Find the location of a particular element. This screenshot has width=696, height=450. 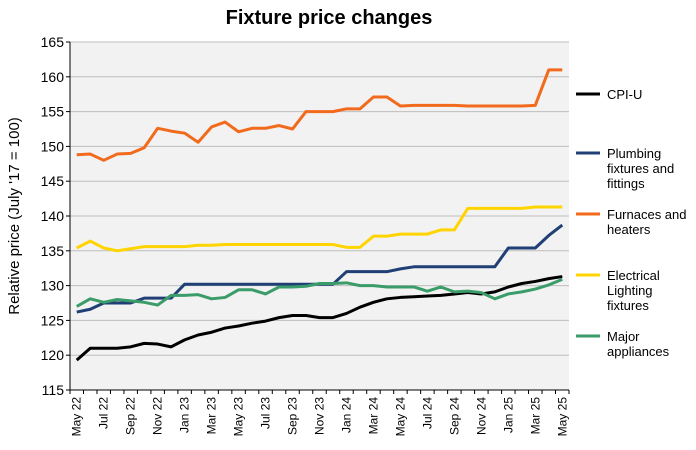

legend-label: Furnaces and heaters is located at coordinates (647, 222).